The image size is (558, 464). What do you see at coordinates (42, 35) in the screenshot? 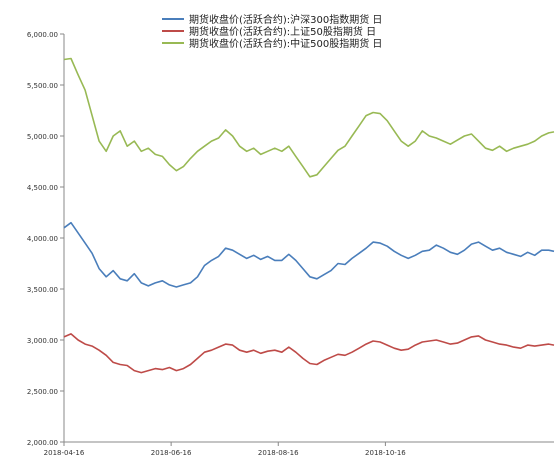
I see `y-tick-label: 6,000.00` at bounding box center [42, 35].